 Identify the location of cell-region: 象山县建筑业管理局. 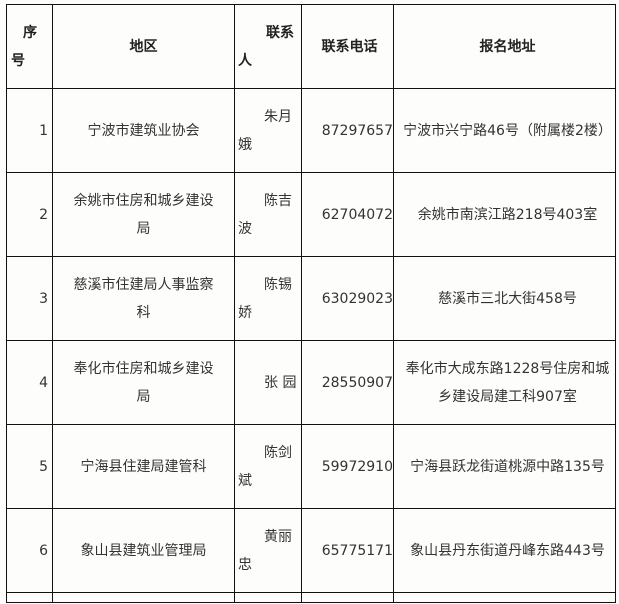
(143, 550).